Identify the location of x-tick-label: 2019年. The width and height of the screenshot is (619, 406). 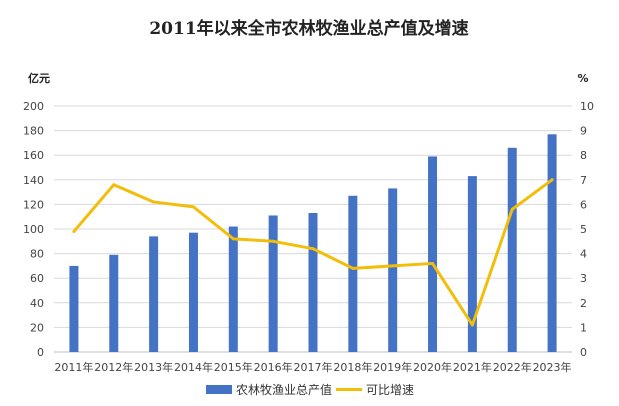
(392, 367).